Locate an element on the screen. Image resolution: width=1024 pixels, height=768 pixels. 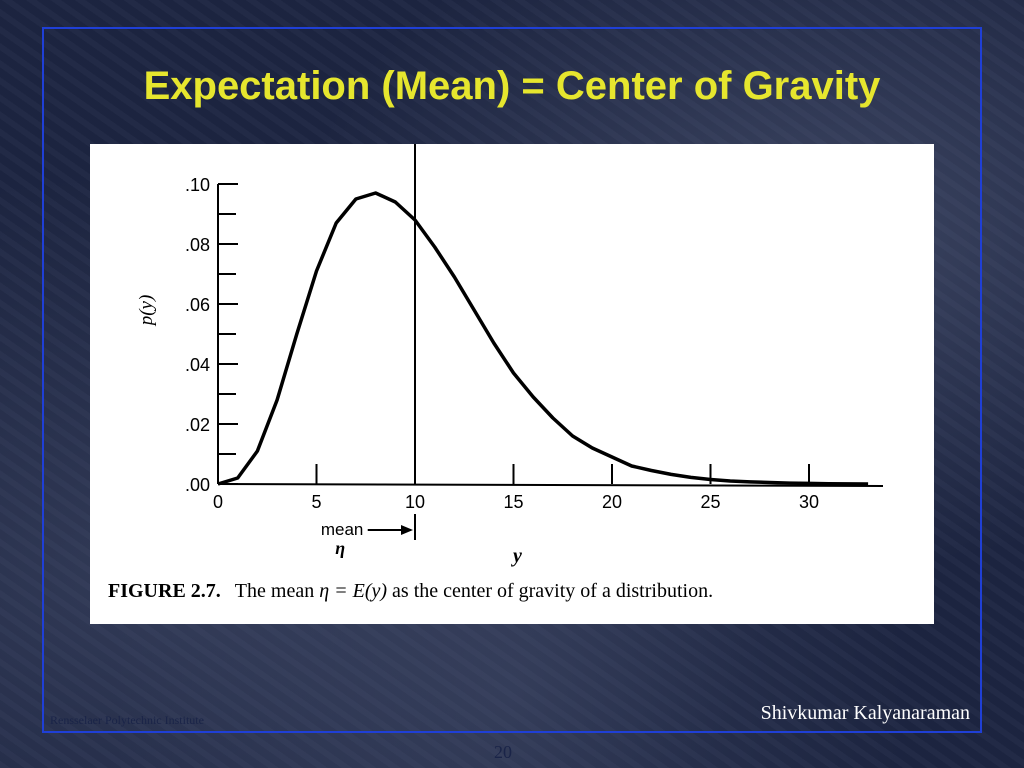
x-tick-label: 25 is located at coordinates (710, 502).